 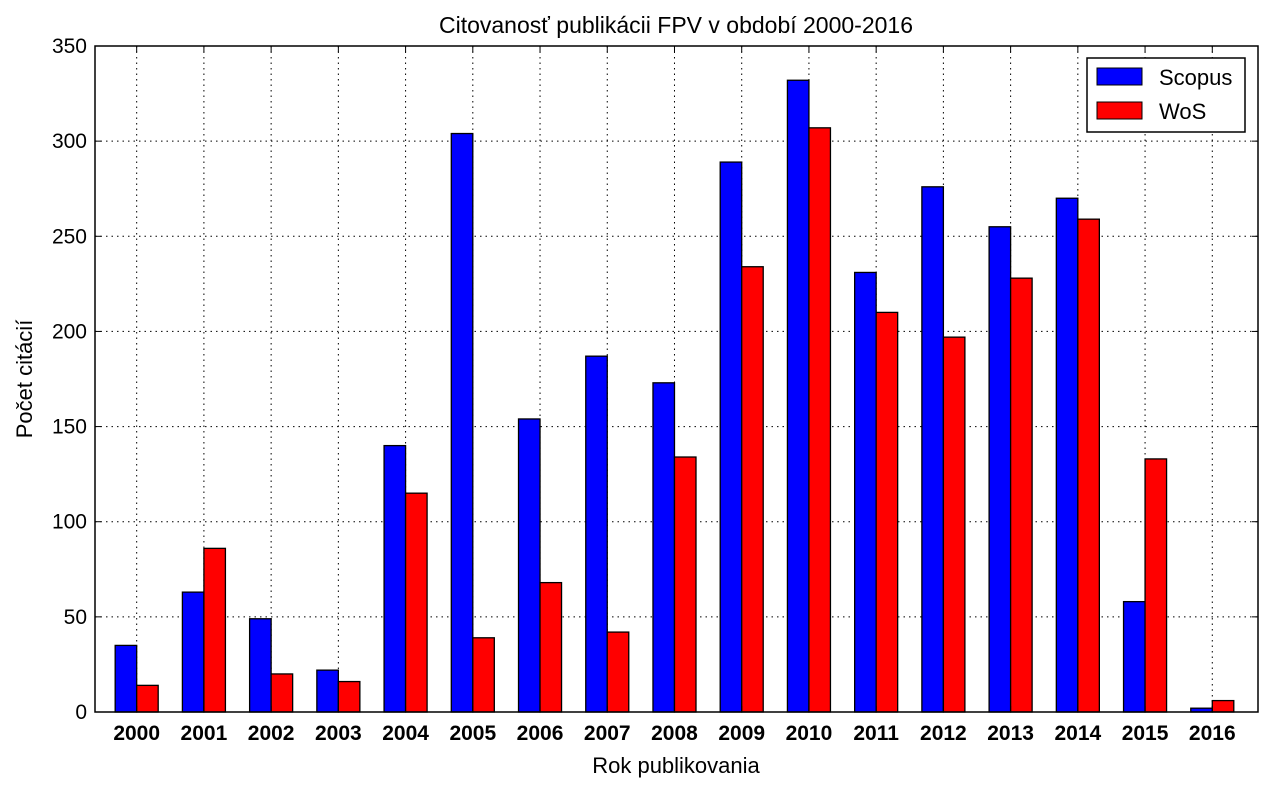 What do you see at coordinates (69, 522) in the screenshot?
I see `y-tick-label: 100` at bounding box center [69, 522].